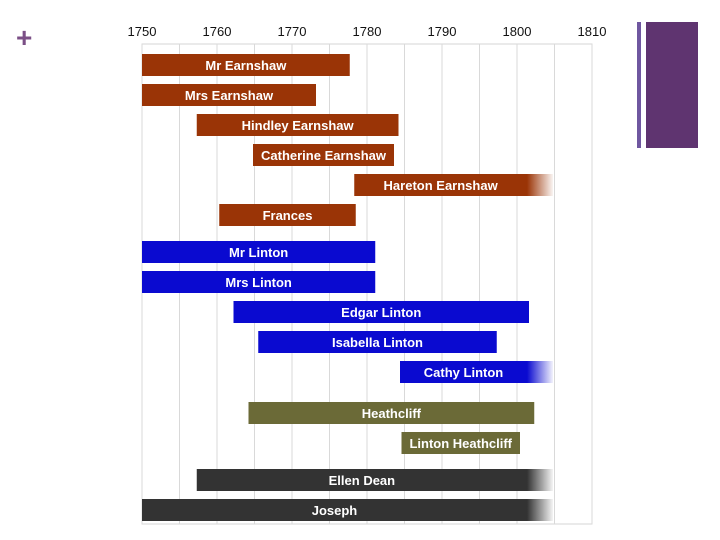 This screenshot has height=540, width=720. I want to click on bar-label: Hareton Earnshaw, so click(441, 185).